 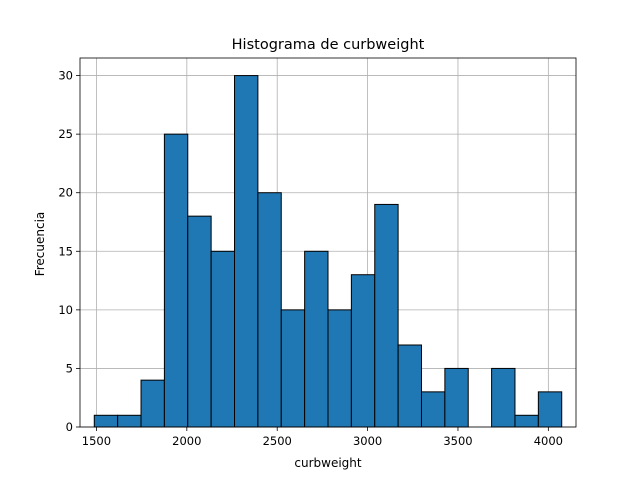 I want to click on y-tick-label: 15, so click(x=65, y=251).